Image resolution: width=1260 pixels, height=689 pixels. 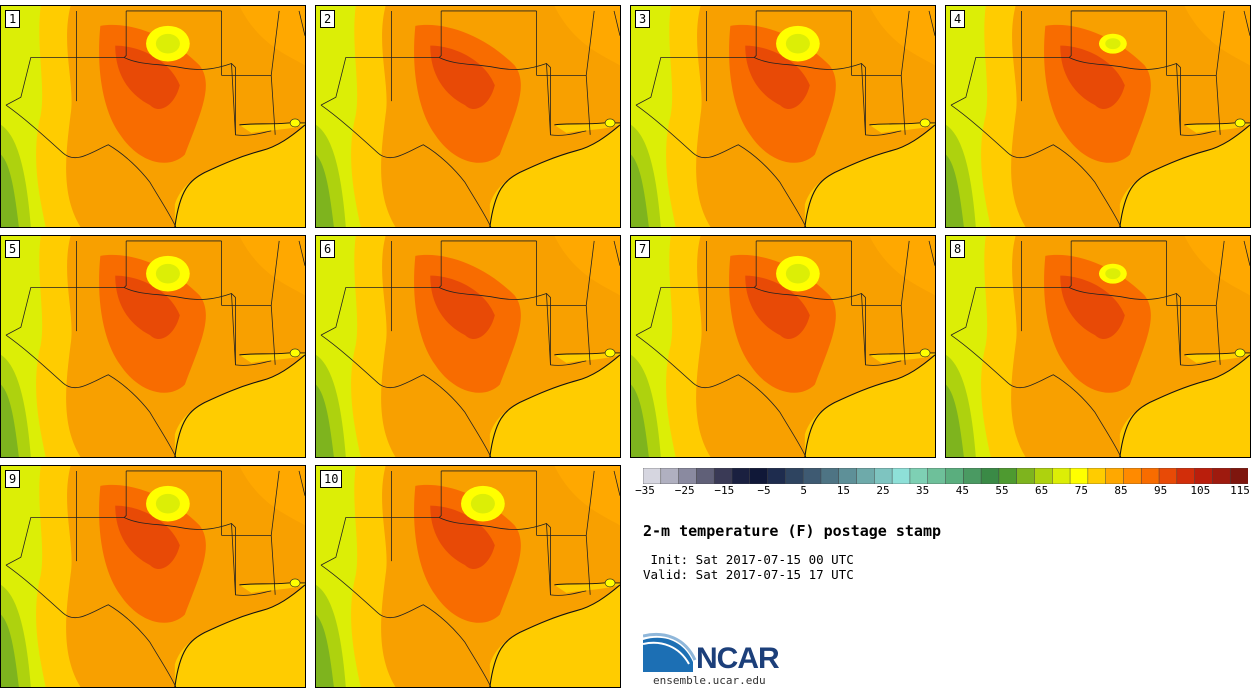 I want to click on logo-name: NCAR, so click(x=738, y=658).